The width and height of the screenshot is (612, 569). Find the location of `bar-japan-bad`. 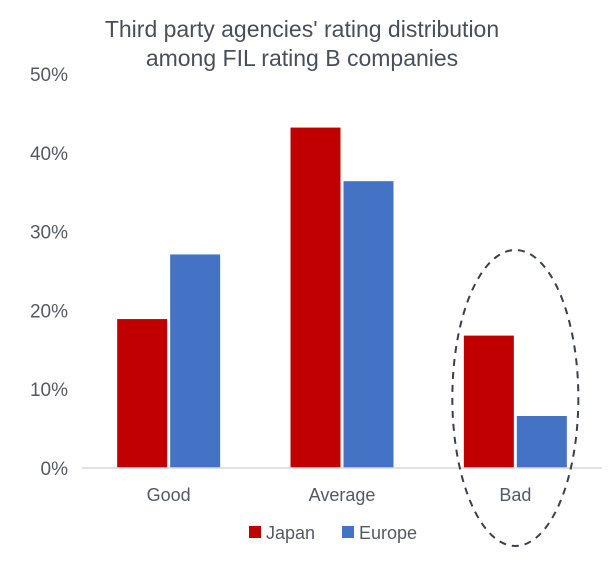

bar-japan-bad is located at coordinates (488, 401).